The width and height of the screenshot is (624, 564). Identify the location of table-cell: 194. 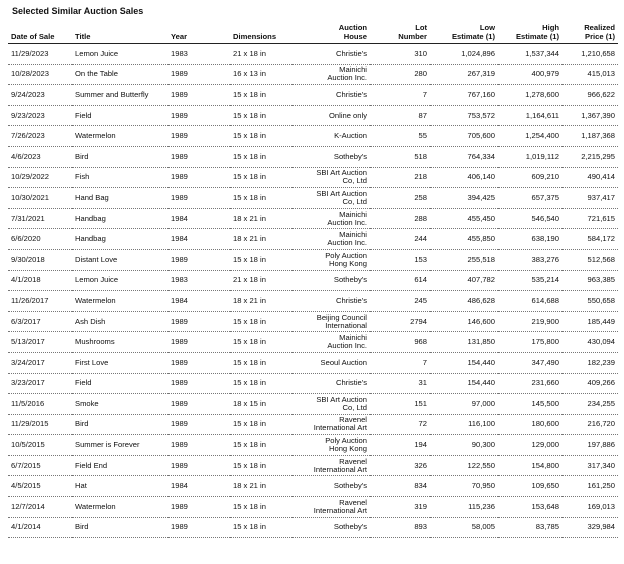
(400, 445).